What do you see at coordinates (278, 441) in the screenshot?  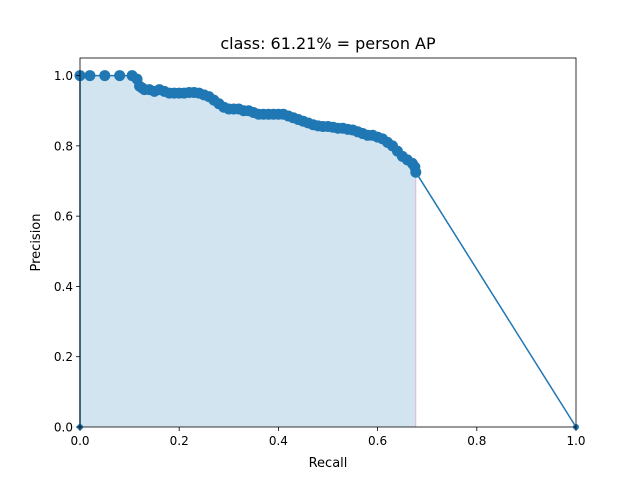 I see `x-tick-label: 0.4` at bounding box center [278, 441].